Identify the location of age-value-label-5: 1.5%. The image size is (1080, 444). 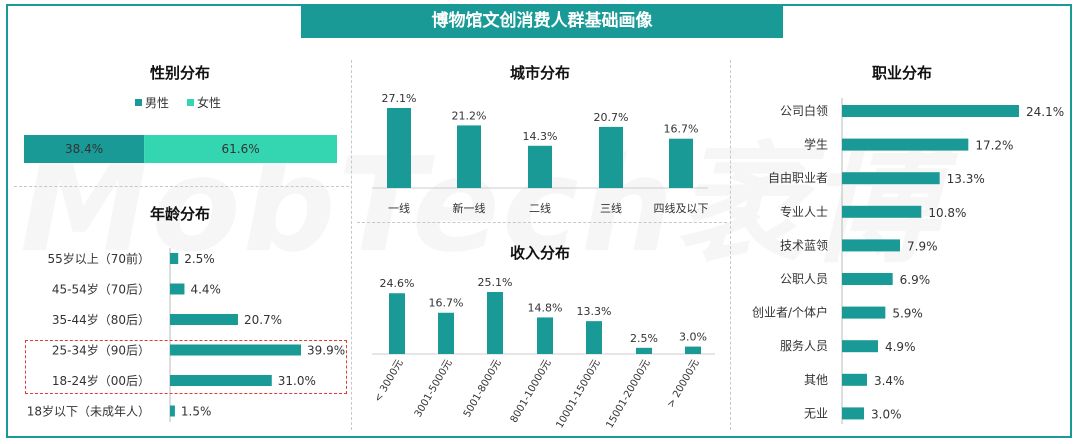
(196, 412).